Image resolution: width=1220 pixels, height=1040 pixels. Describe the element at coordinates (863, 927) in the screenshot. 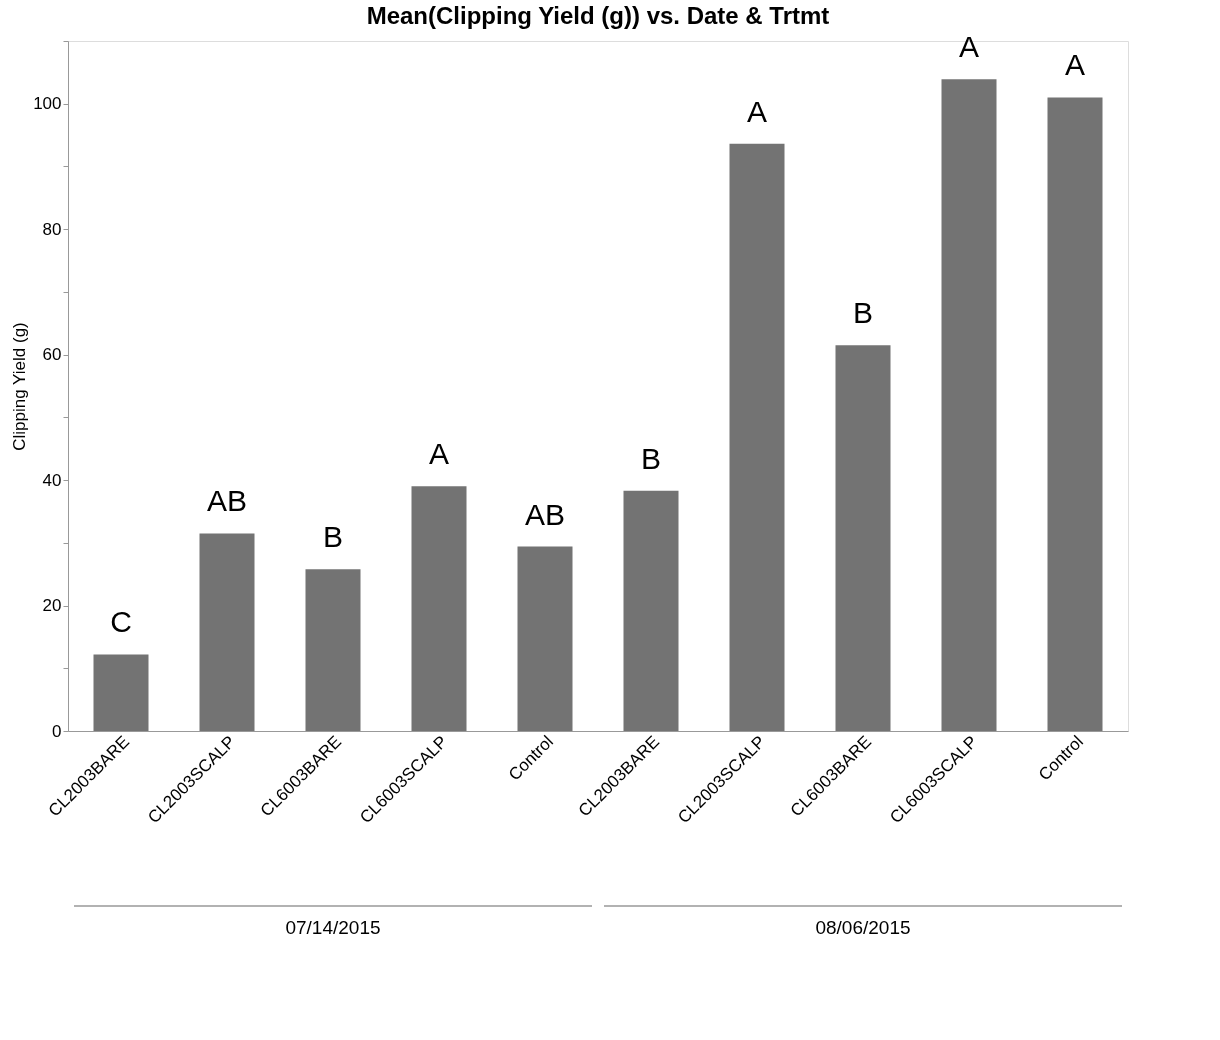

I see `text: 08/06/2015` at that location.